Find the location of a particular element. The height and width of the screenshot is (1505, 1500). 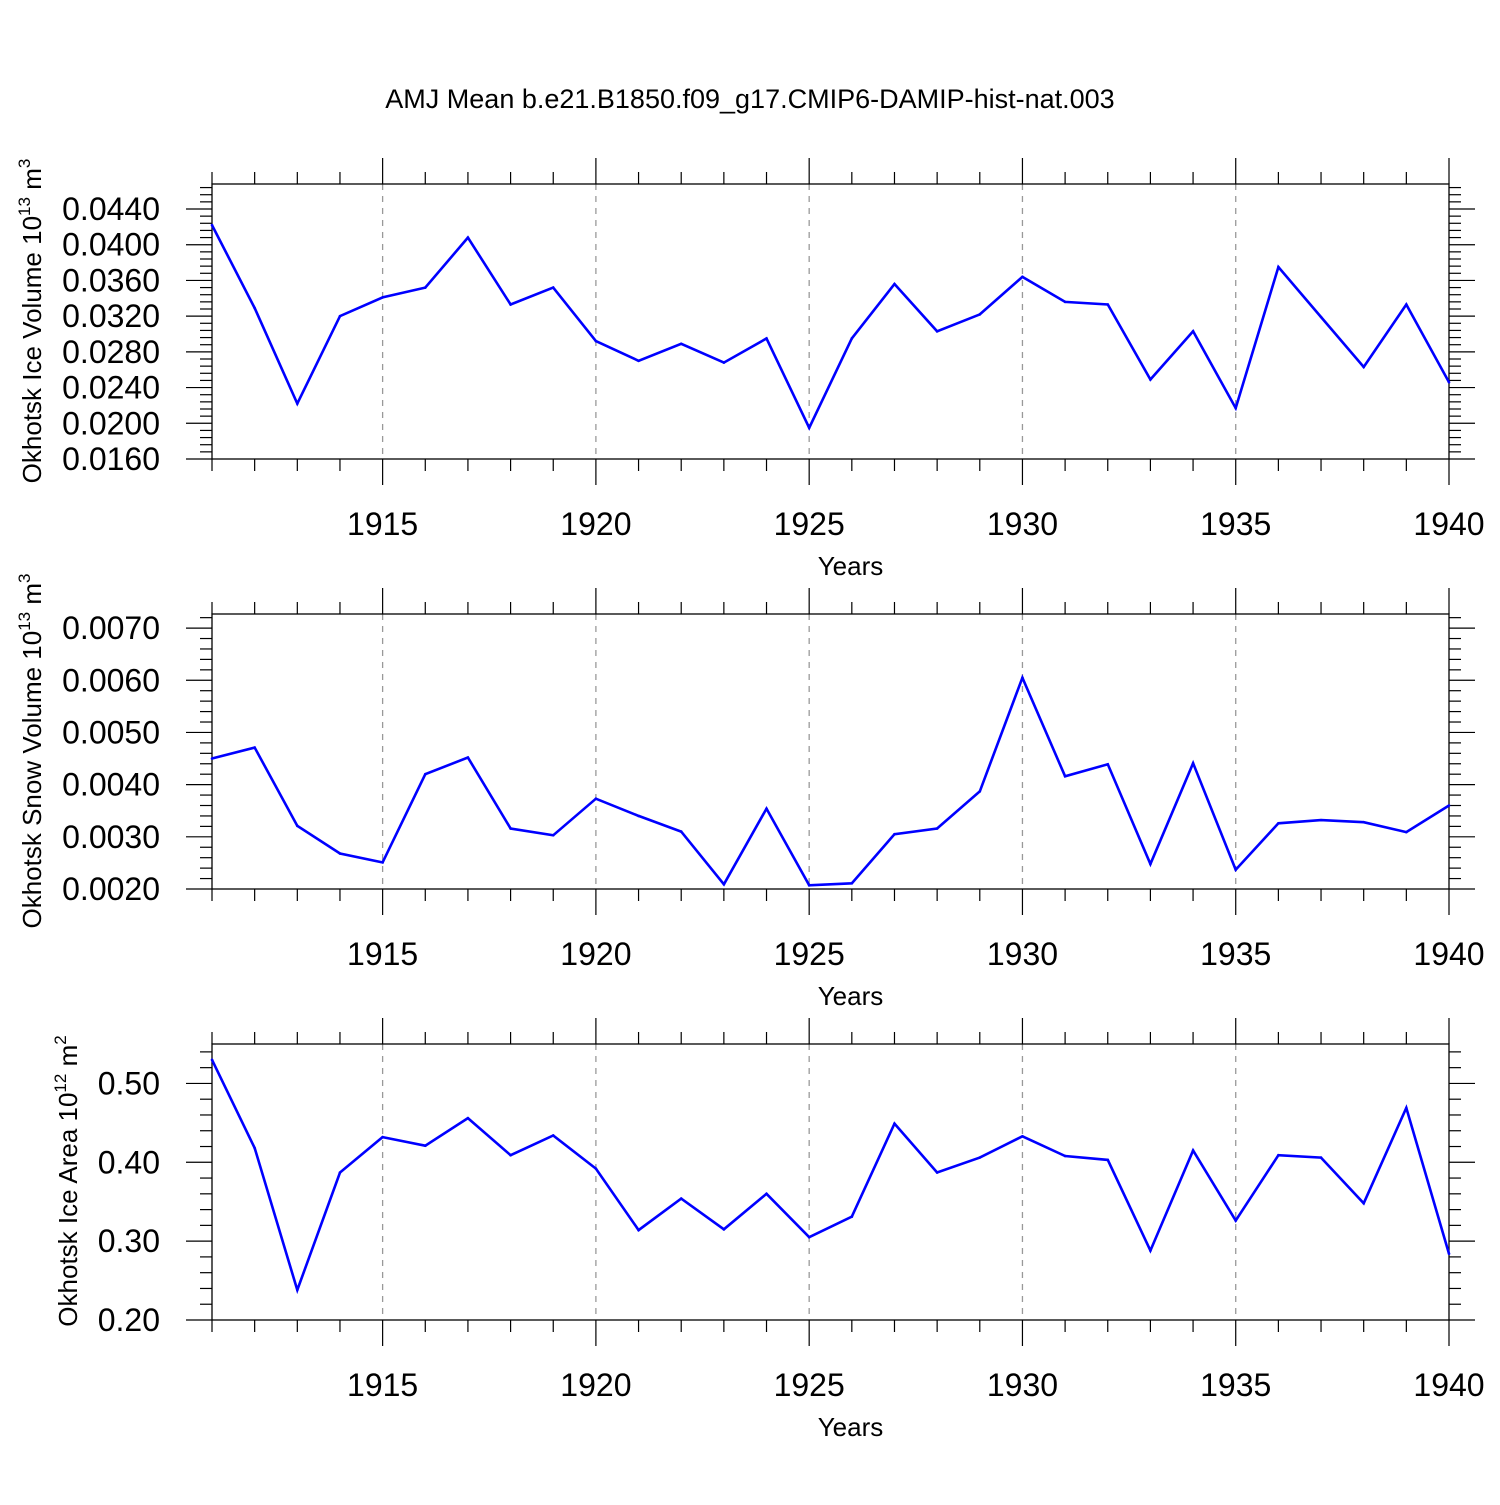

y-tick-label: 0.0400 is located at coordinates (111, 245).